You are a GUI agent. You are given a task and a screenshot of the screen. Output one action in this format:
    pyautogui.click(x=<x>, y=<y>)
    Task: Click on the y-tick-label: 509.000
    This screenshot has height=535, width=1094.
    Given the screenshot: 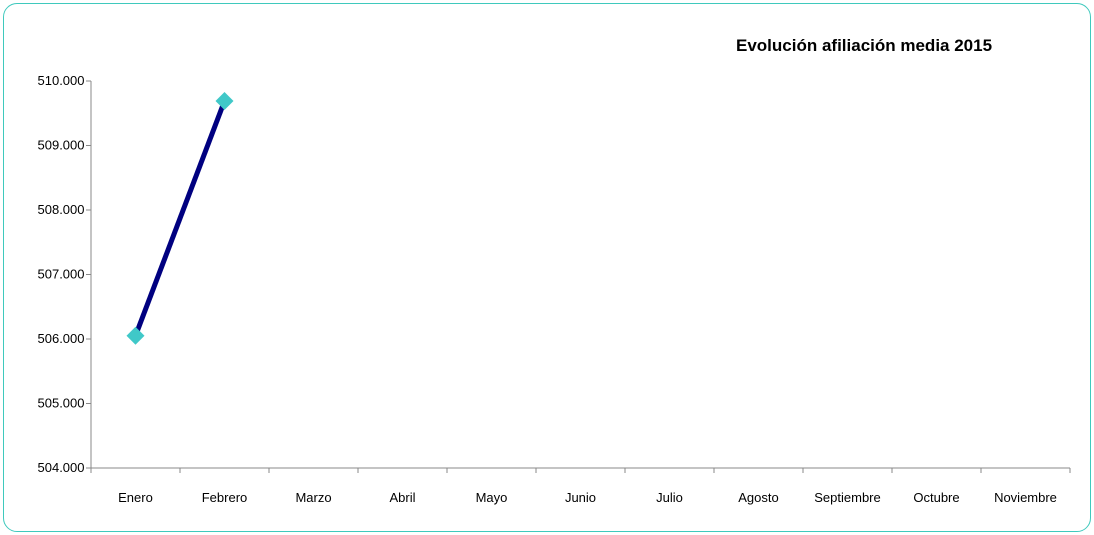 What is the action you would take?
    pyautogui.click(x=61, y=145)
    